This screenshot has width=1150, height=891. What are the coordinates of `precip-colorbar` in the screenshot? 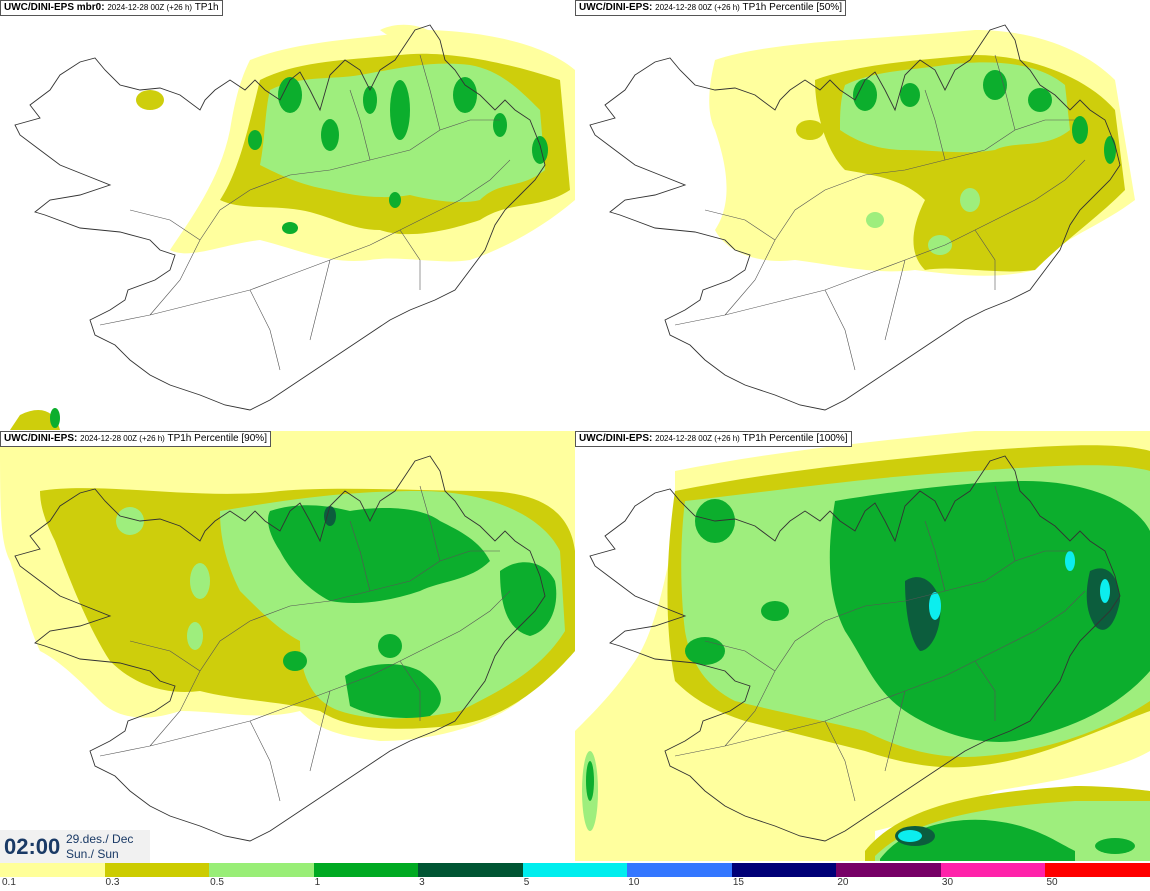 It's located at (575, 870).